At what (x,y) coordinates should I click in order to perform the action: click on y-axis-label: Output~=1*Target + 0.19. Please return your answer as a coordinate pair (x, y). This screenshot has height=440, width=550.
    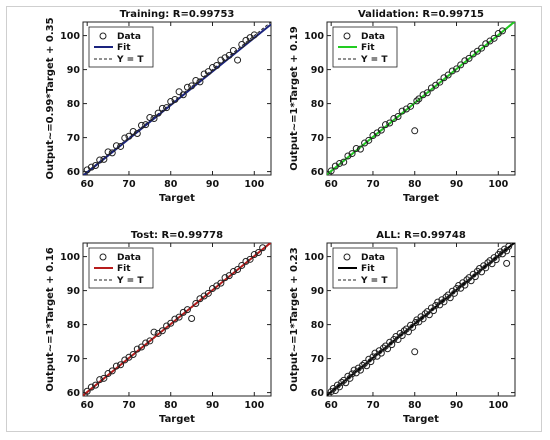
    Looking at the image, I should click on (294, 98).